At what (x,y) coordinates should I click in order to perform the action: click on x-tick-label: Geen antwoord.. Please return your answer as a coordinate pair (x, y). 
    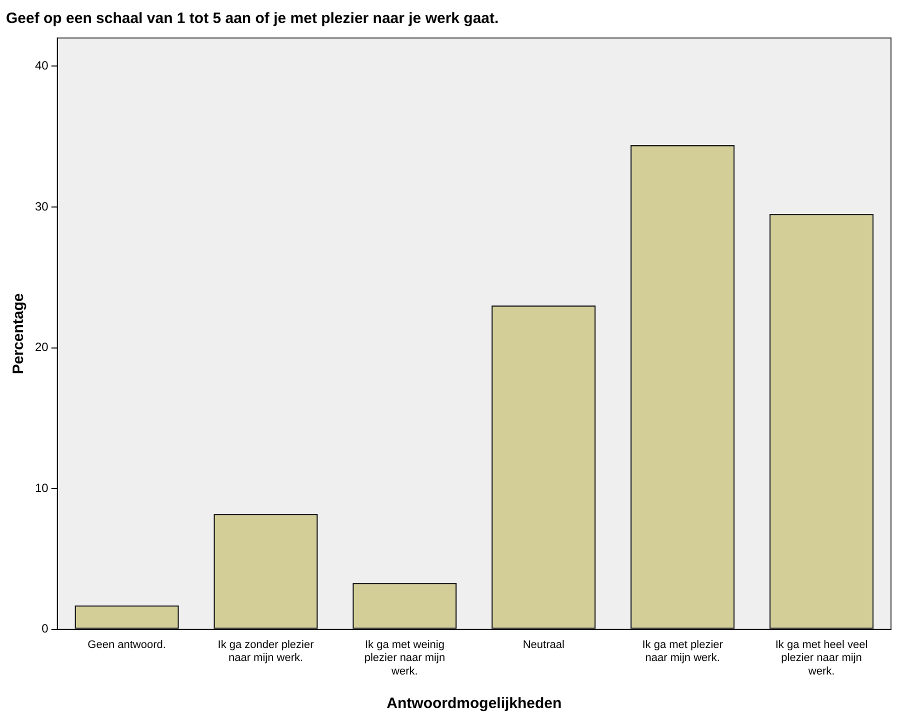
    Looking at the image, I should click on (127, 645).